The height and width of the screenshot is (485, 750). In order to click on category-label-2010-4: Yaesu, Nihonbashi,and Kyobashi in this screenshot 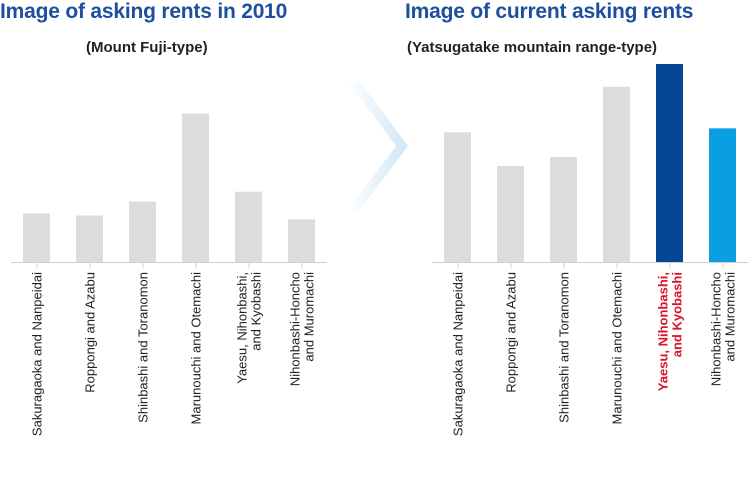, I will do `click(249, 328)`.